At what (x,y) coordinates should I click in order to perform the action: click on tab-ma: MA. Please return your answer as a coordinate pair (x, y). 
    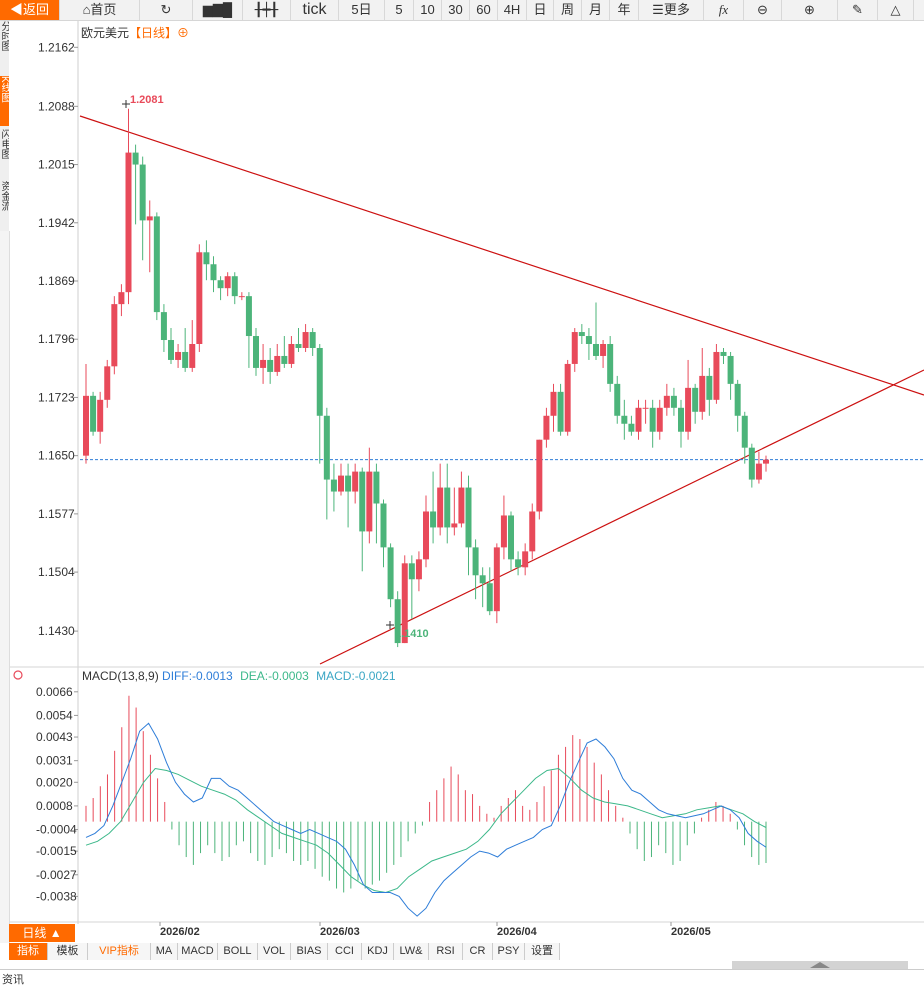
    Looking at the image, I should click on (164, 951).